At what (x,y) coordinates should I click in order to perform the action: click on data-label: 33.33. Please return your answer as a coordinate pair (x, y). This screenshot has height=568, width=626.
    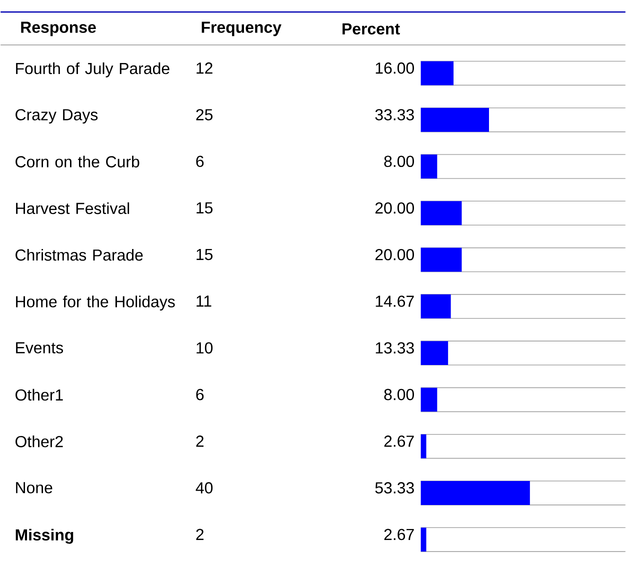
    Looking at the image, I should click on (394, 114).